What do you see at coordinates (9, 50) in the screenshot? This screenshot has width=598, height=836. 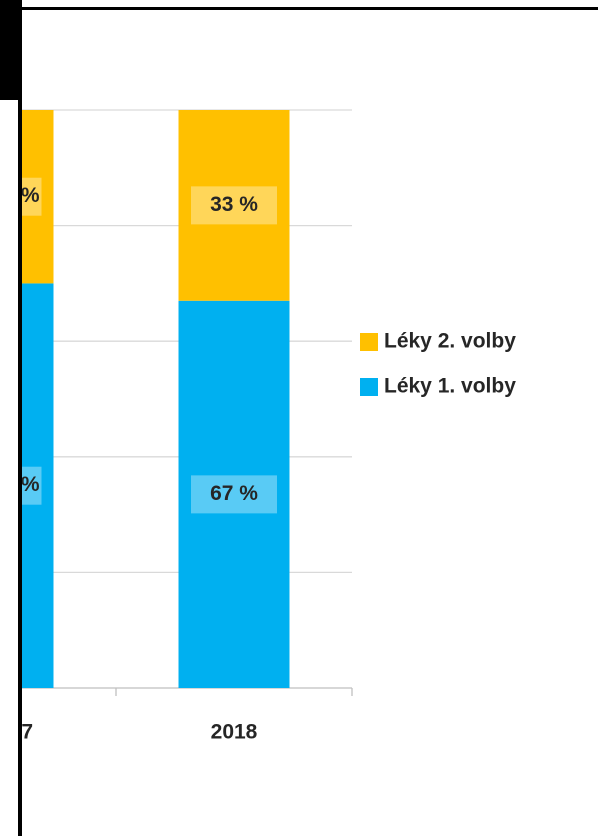 I see `frame-corner` at bounding box center [9, 50].